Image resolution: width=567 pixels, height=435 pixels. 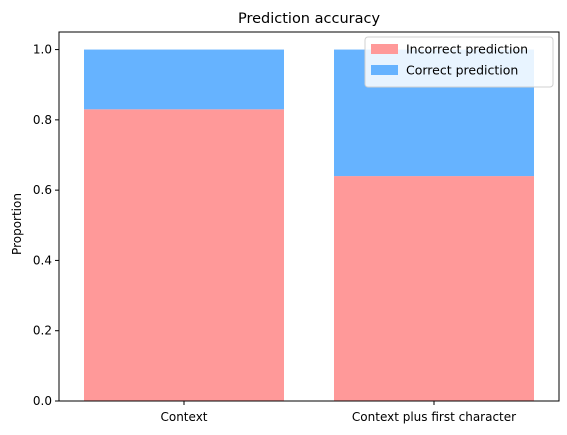 I want to click on legend: Incorrect prediction Correct prediction, so click(x=459, y=62).